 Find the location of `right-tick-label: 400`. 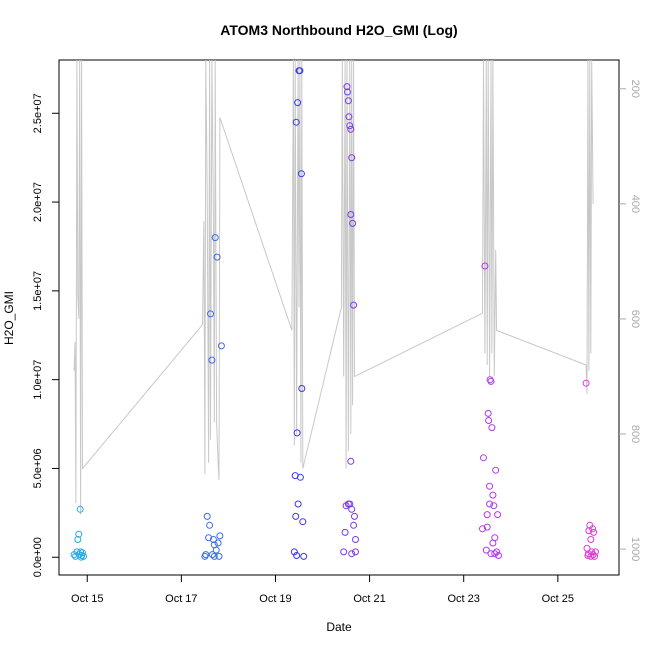

right-tick-label: 400 is located at coordinates (635, 204).